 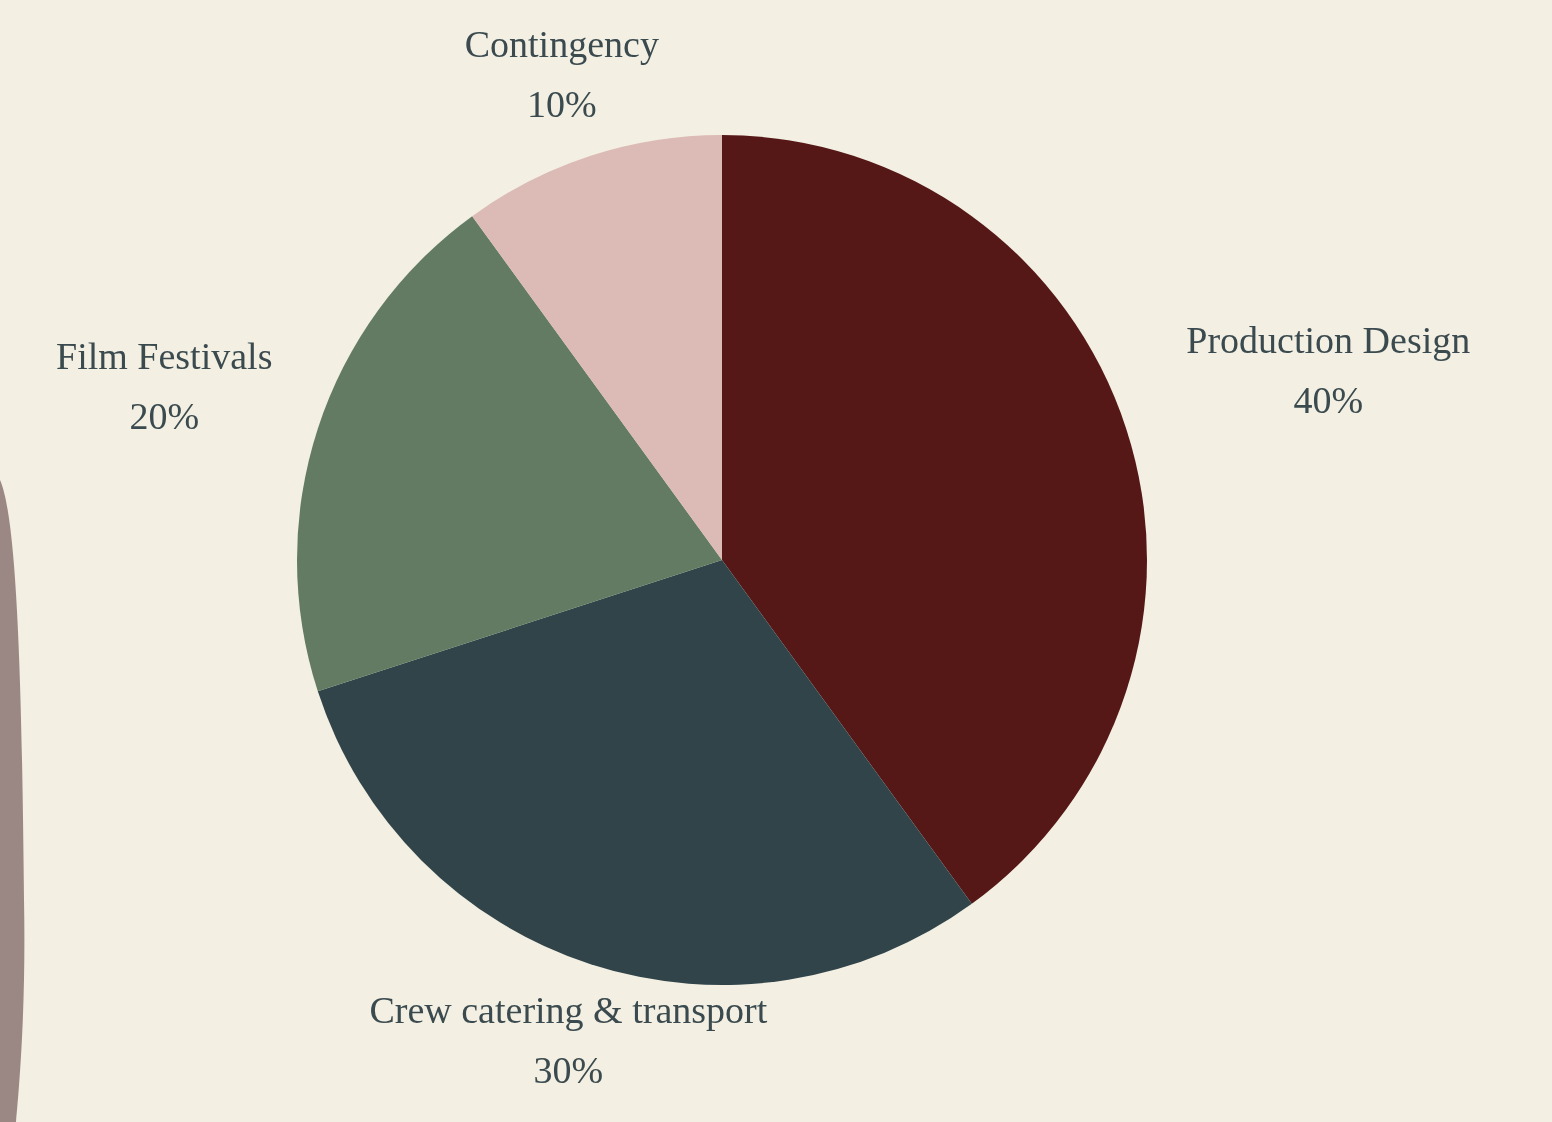 I want to click on data-label: 30%, so click(x=568, y=1069).